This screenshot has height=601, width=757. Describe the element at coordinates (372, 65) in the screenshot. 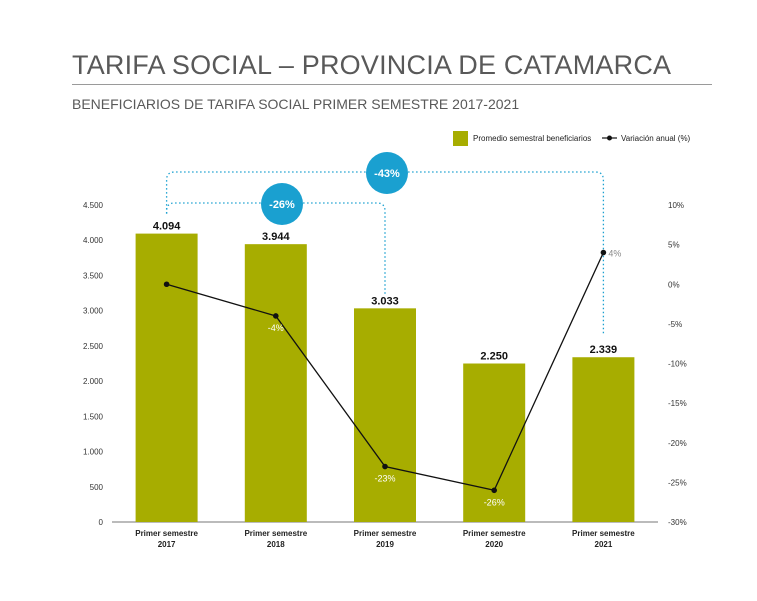

I see `chart-title: TARIFA SOCIAL – PROVINCIA DE CATAMARCA` at that location.